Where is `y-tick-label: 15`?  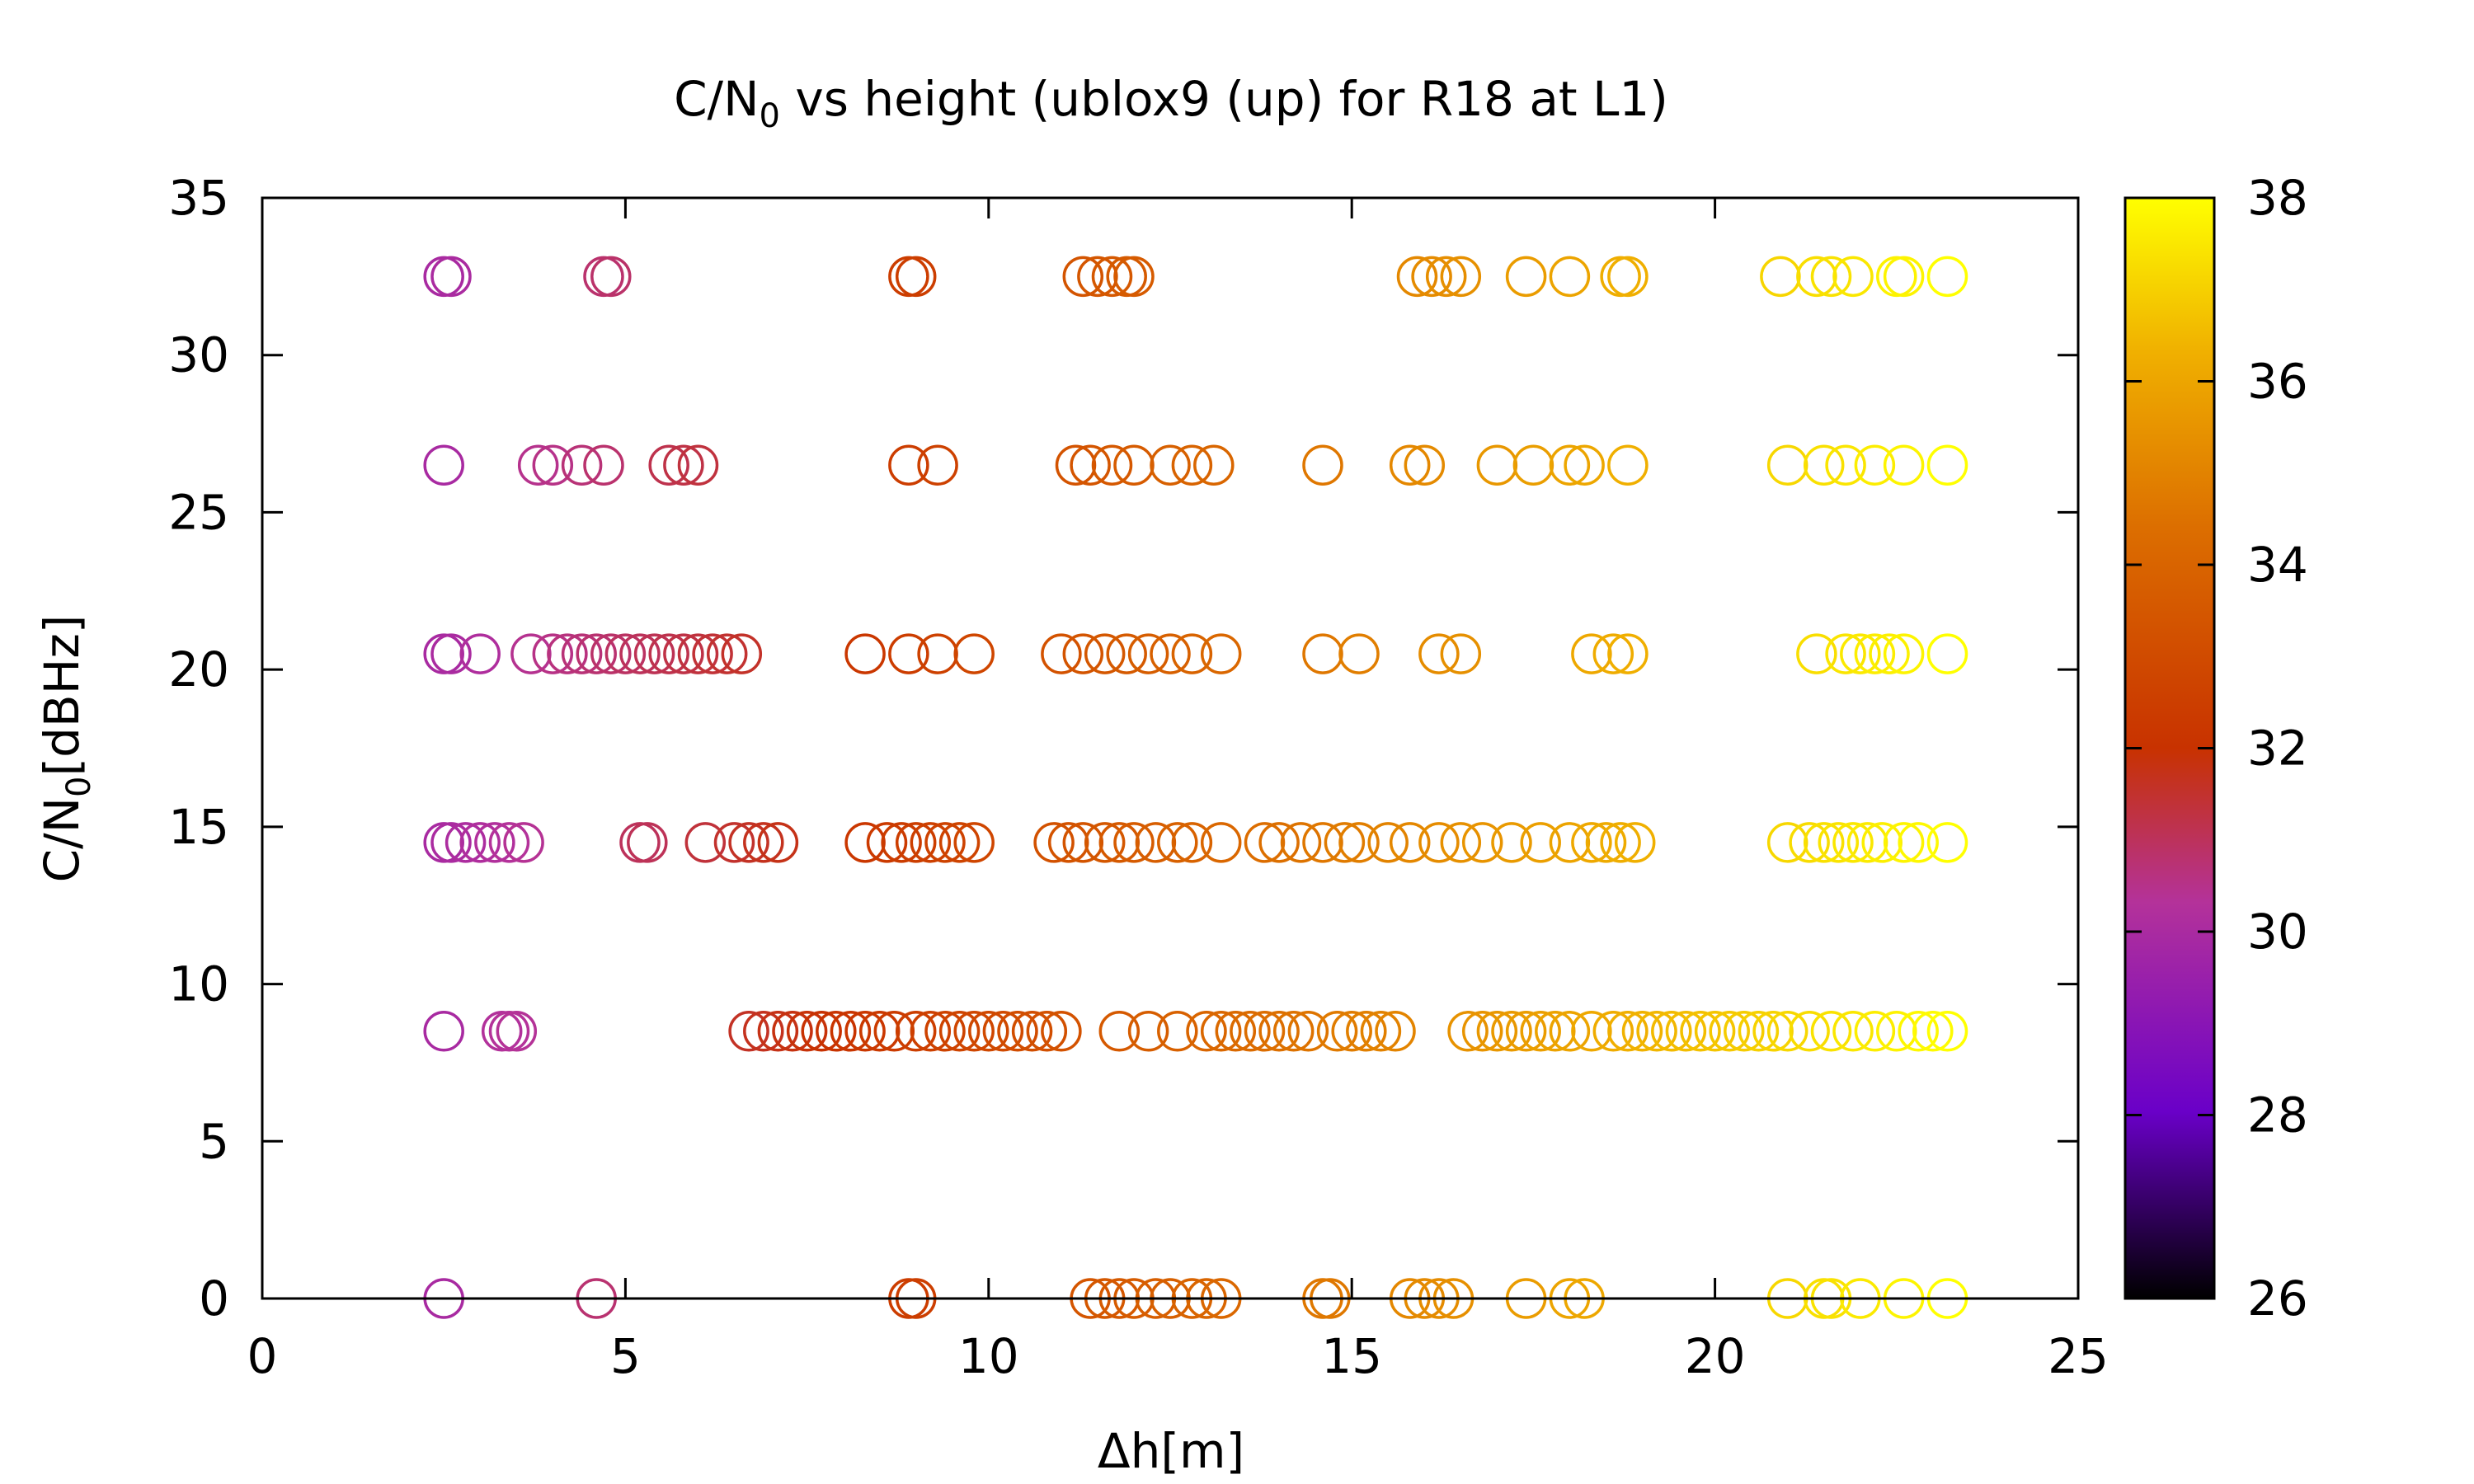 y-tick-label: 15 is located at coordinates (198, 827).